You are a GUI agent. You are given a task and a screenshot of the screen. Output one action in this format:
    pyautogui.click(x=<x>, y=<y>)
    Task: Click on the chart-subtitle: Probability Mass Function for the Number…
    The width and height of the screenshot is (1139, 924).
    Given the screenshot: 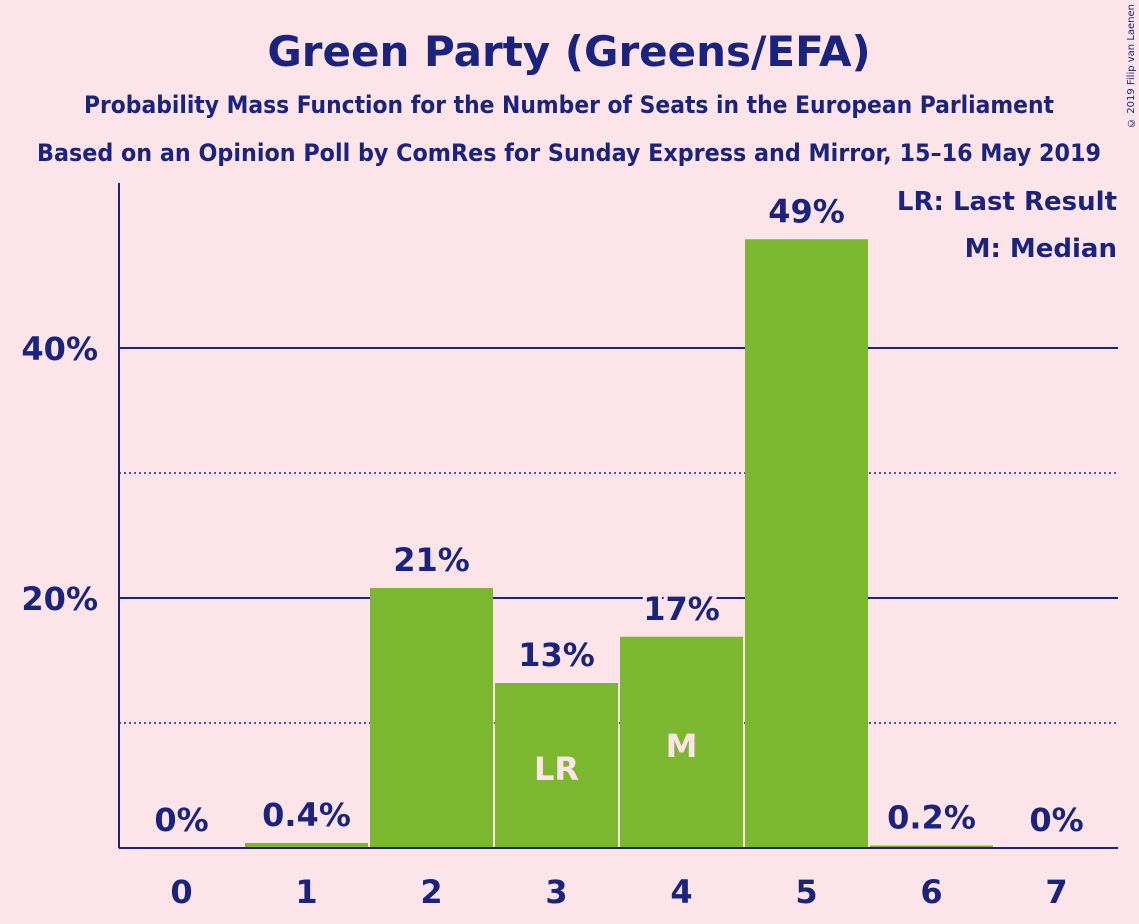 What is the action you would take?
    pyautogui.click(x=569, y=105)
    